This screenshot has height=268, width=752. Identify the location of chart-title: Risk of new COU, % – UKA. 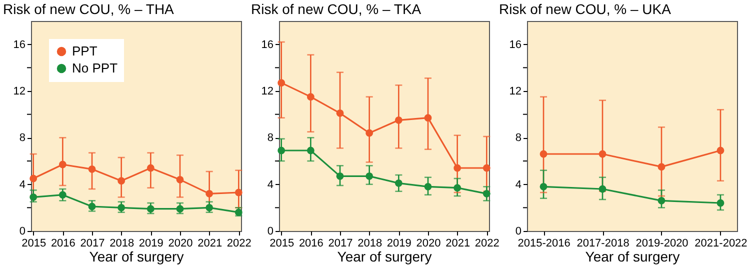
(585, 9).